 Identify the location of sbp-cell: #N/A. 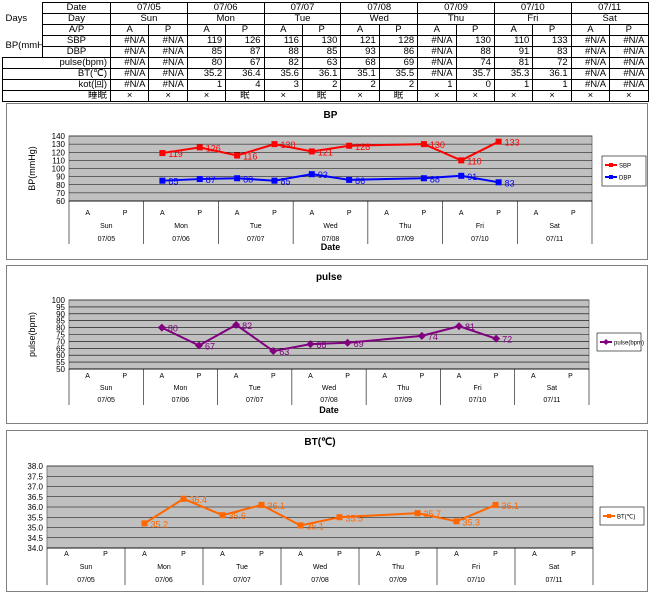
(437, 41).